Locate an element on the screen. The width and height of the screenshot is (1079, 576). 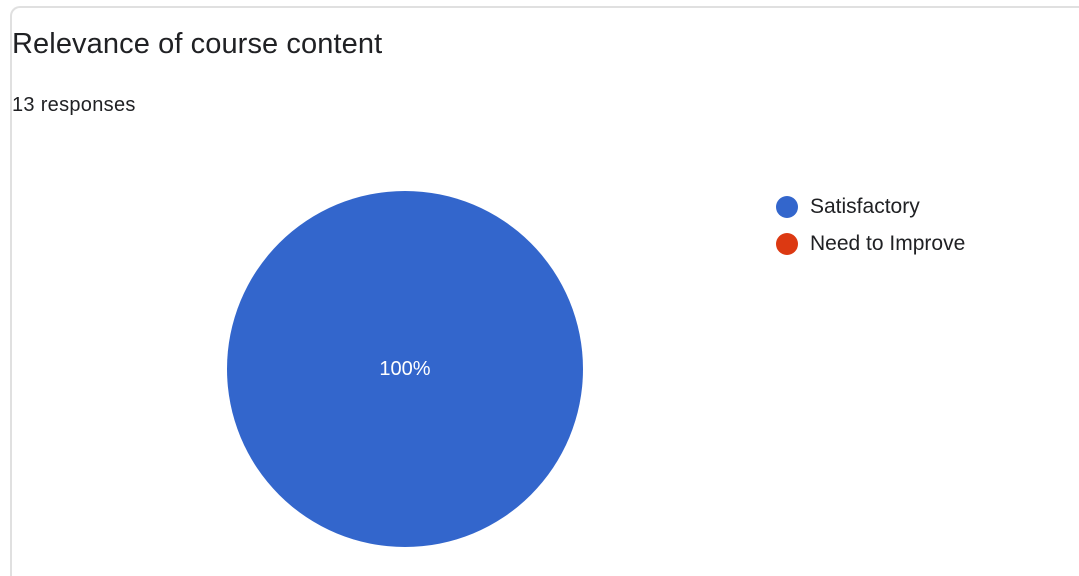
chart-title: Relevance of course content is located at coordinates (197, 44).